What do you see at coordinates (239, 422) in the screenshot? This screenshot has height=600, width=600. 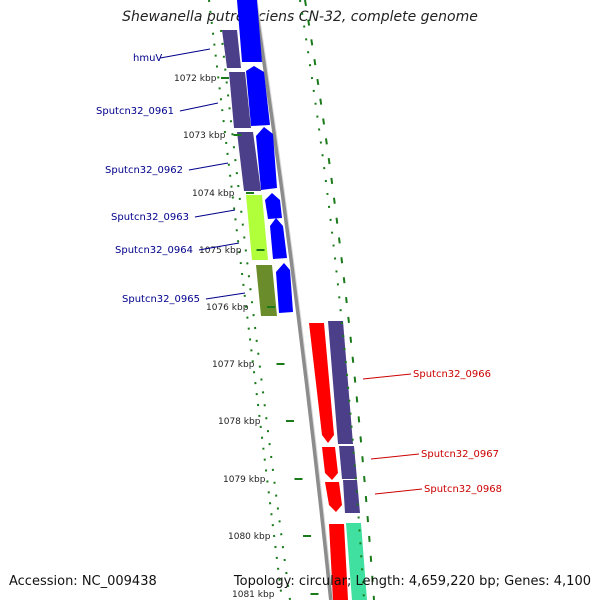 I see `kbp-tick-label: 1078 kbp` at bounding box center [239, 422].